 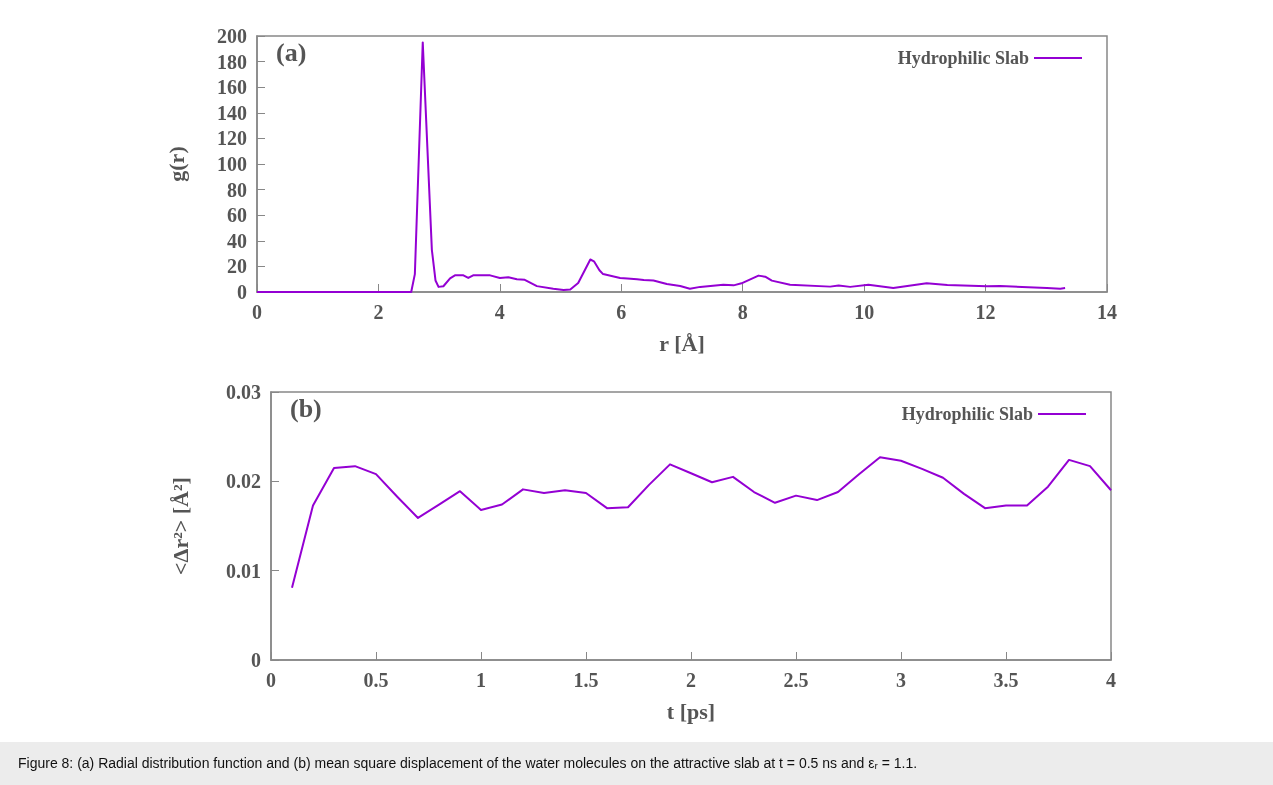 I want to click on chart-title: (a), so click(x=291, y=52).